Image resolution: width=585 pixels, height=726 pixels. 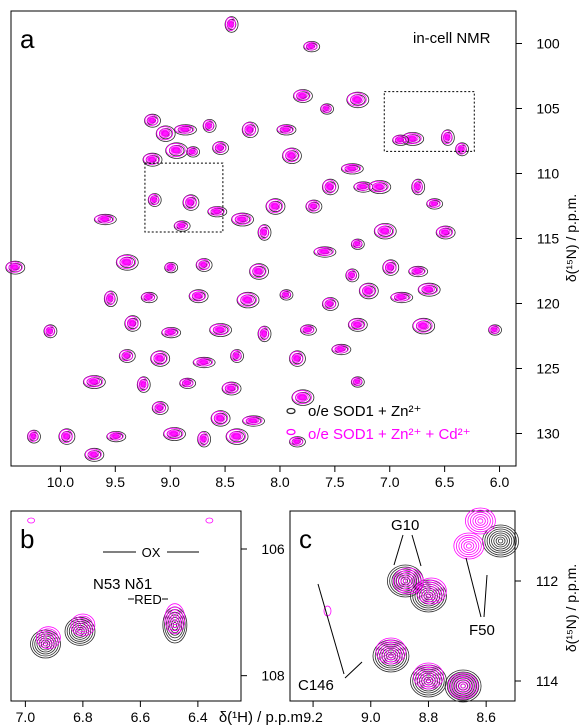 What do you see at coordinates (116, 482) in the screenshot?
I see `x-tick-label: 9.5` at bounding box center [116, 482].